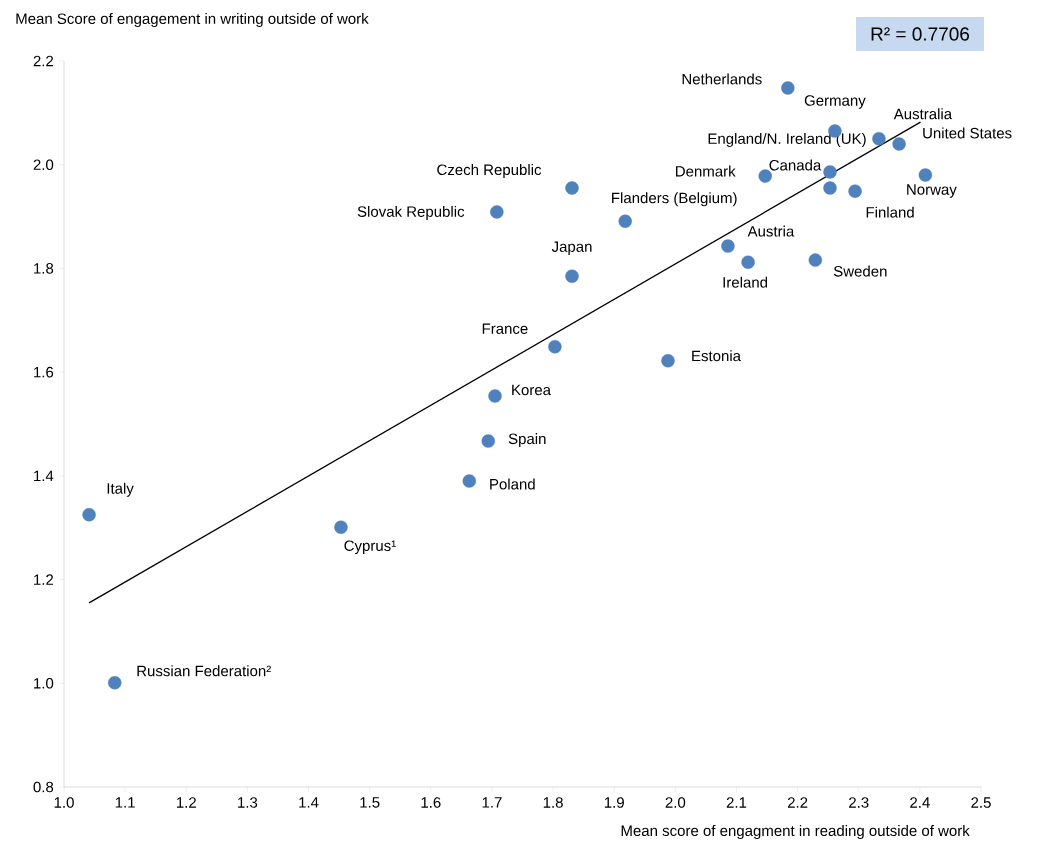 The image size is (1048, 851). What do you see at coordinates (675, 802) in the screenshot?
I see `x-tick-label: 2.0` at bounding box center [675, 802].